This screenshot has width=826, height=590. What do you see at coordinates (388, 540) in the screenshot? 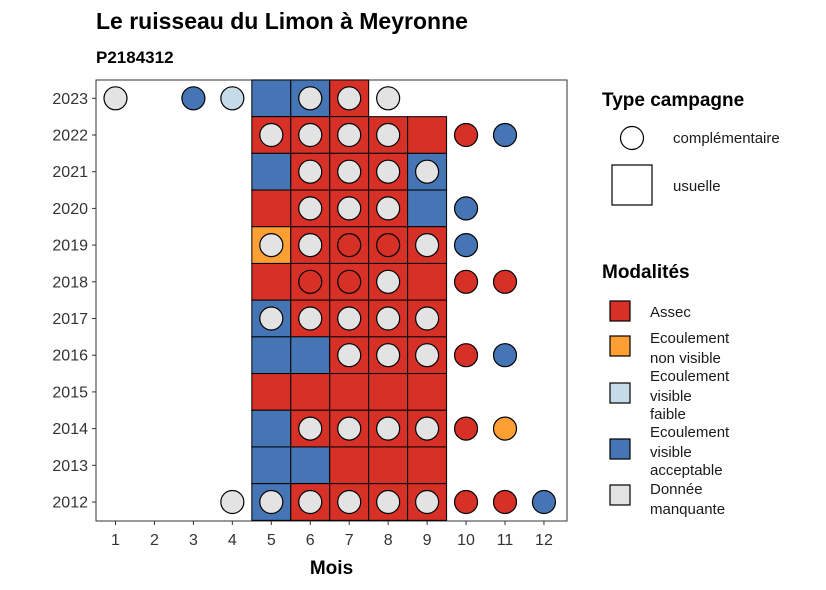
I see `x-tick-label: 8` at bounding box center [388, 540].